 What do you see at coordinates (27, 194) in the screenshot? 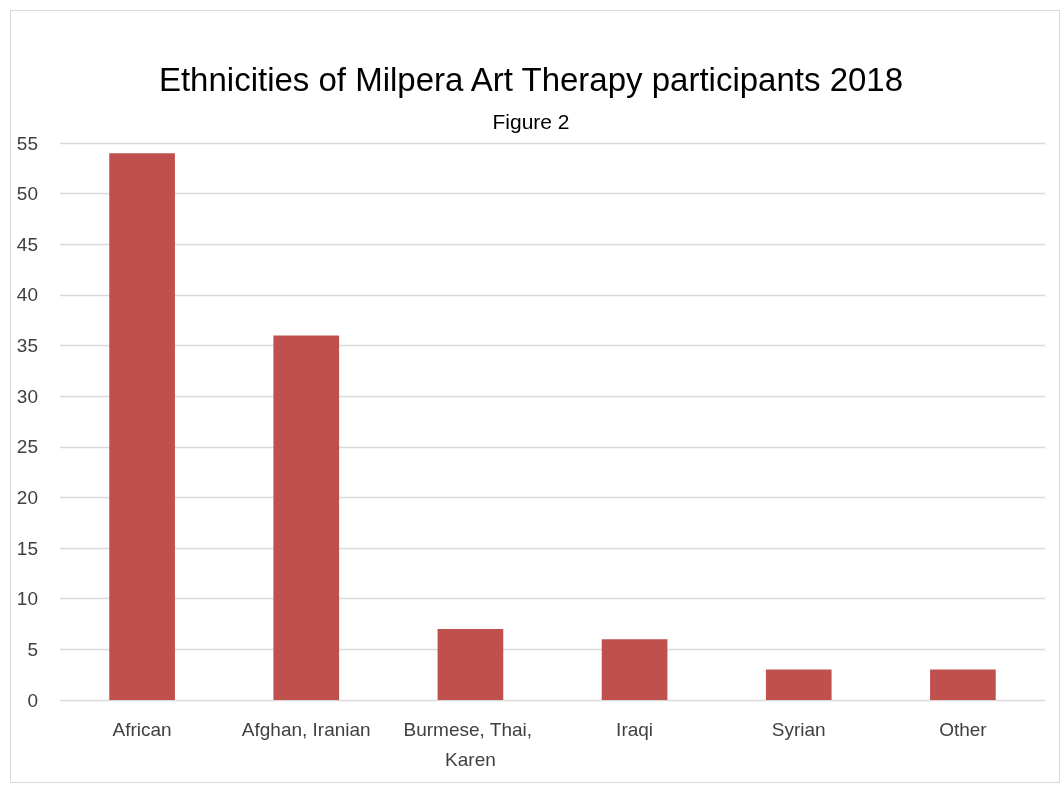
I see `y-tick-label: 50` at bounding box center [27, 194].